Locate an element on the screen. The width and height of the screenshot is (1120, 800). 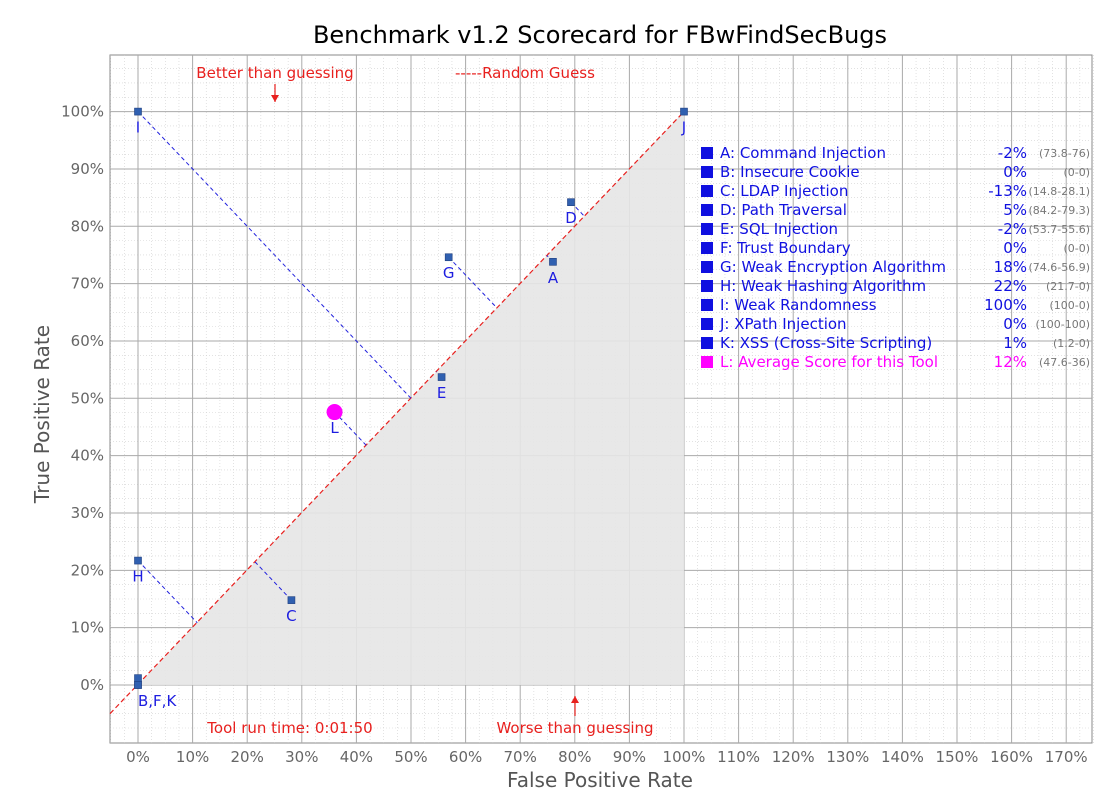
y-tick-label: 70% is located at coordinates (87, 284).